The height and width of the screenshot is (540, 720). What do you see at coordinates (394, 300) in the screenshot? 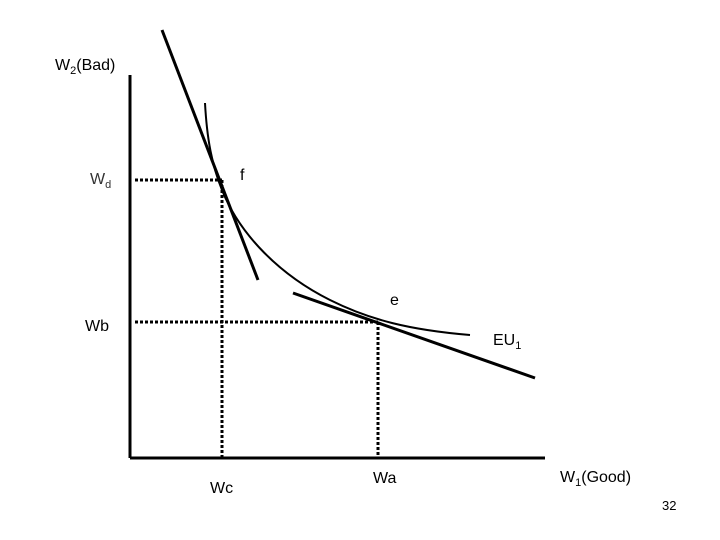
I see `point-e-label: e` at bounding box center [394, 300].